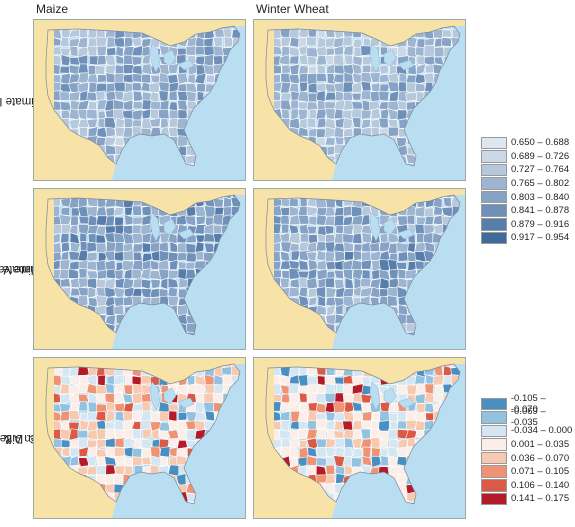 This screenshot has height=527, width=575. I want to click on legend-item: 0.036 – 0.070, so click(528, 458).